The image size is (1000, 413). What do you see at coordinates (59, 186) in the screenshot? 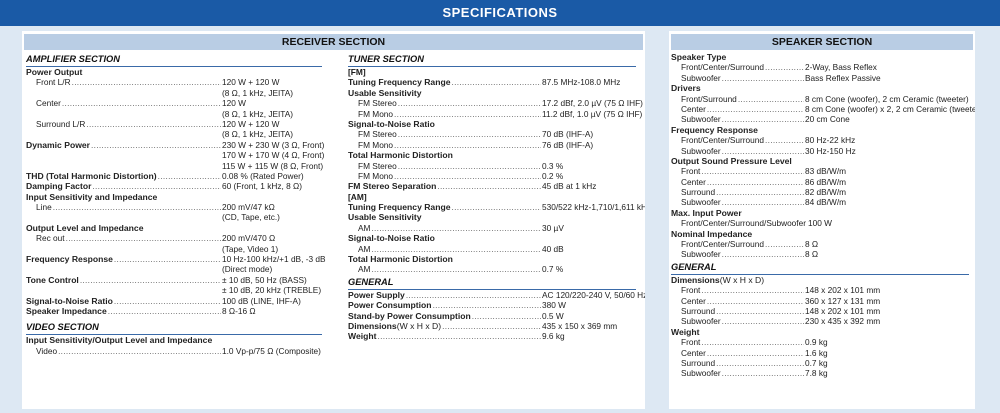
I see `spec-label: Damping Factor` at bounding box center [59, 186].